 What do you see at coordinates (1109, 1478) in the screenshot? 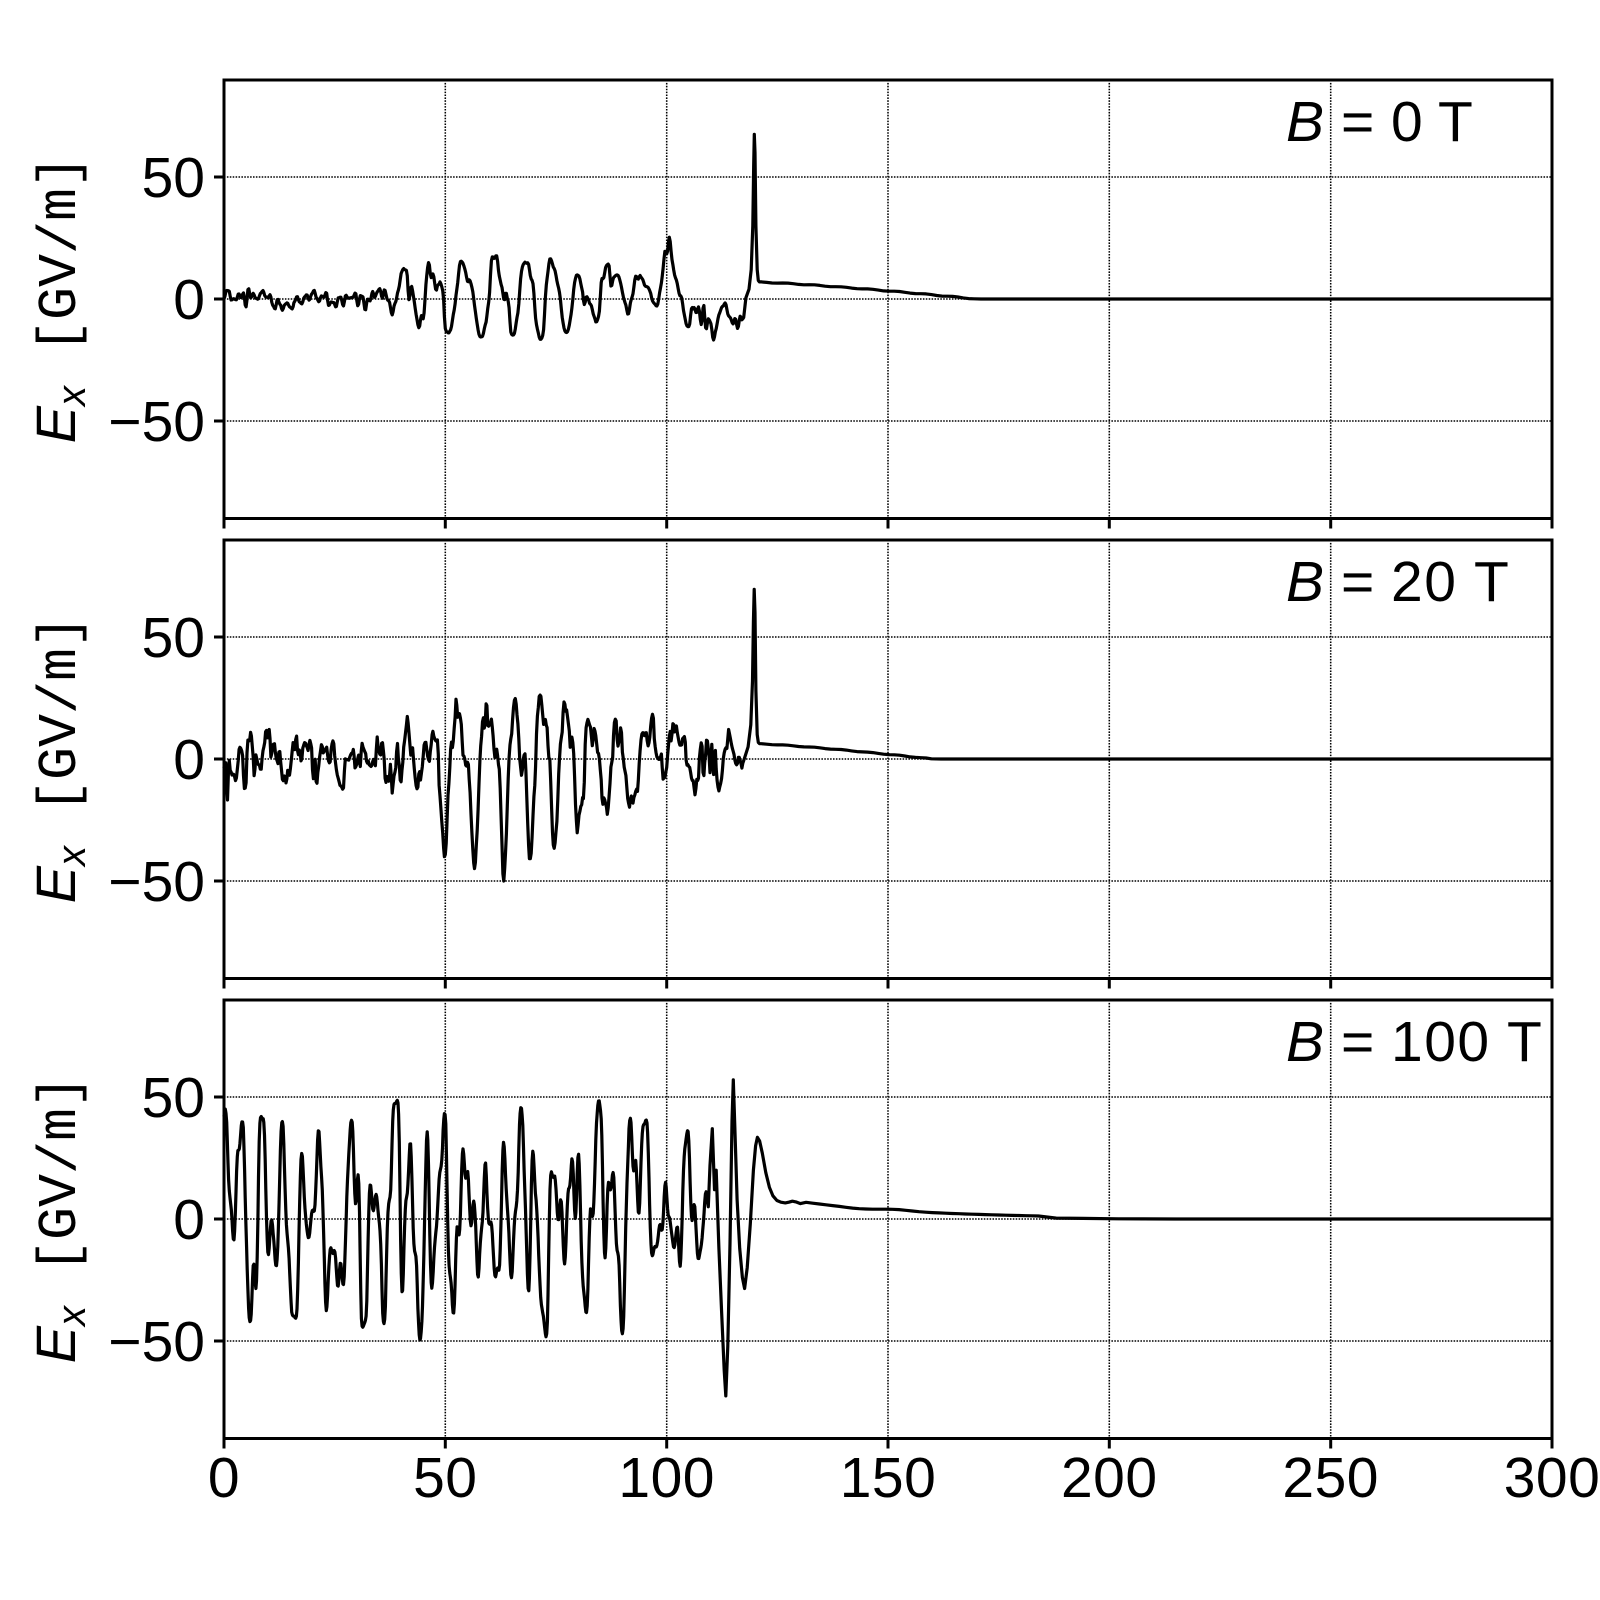
I see `svg-text: 200` at bounding box center [1109, 1478].